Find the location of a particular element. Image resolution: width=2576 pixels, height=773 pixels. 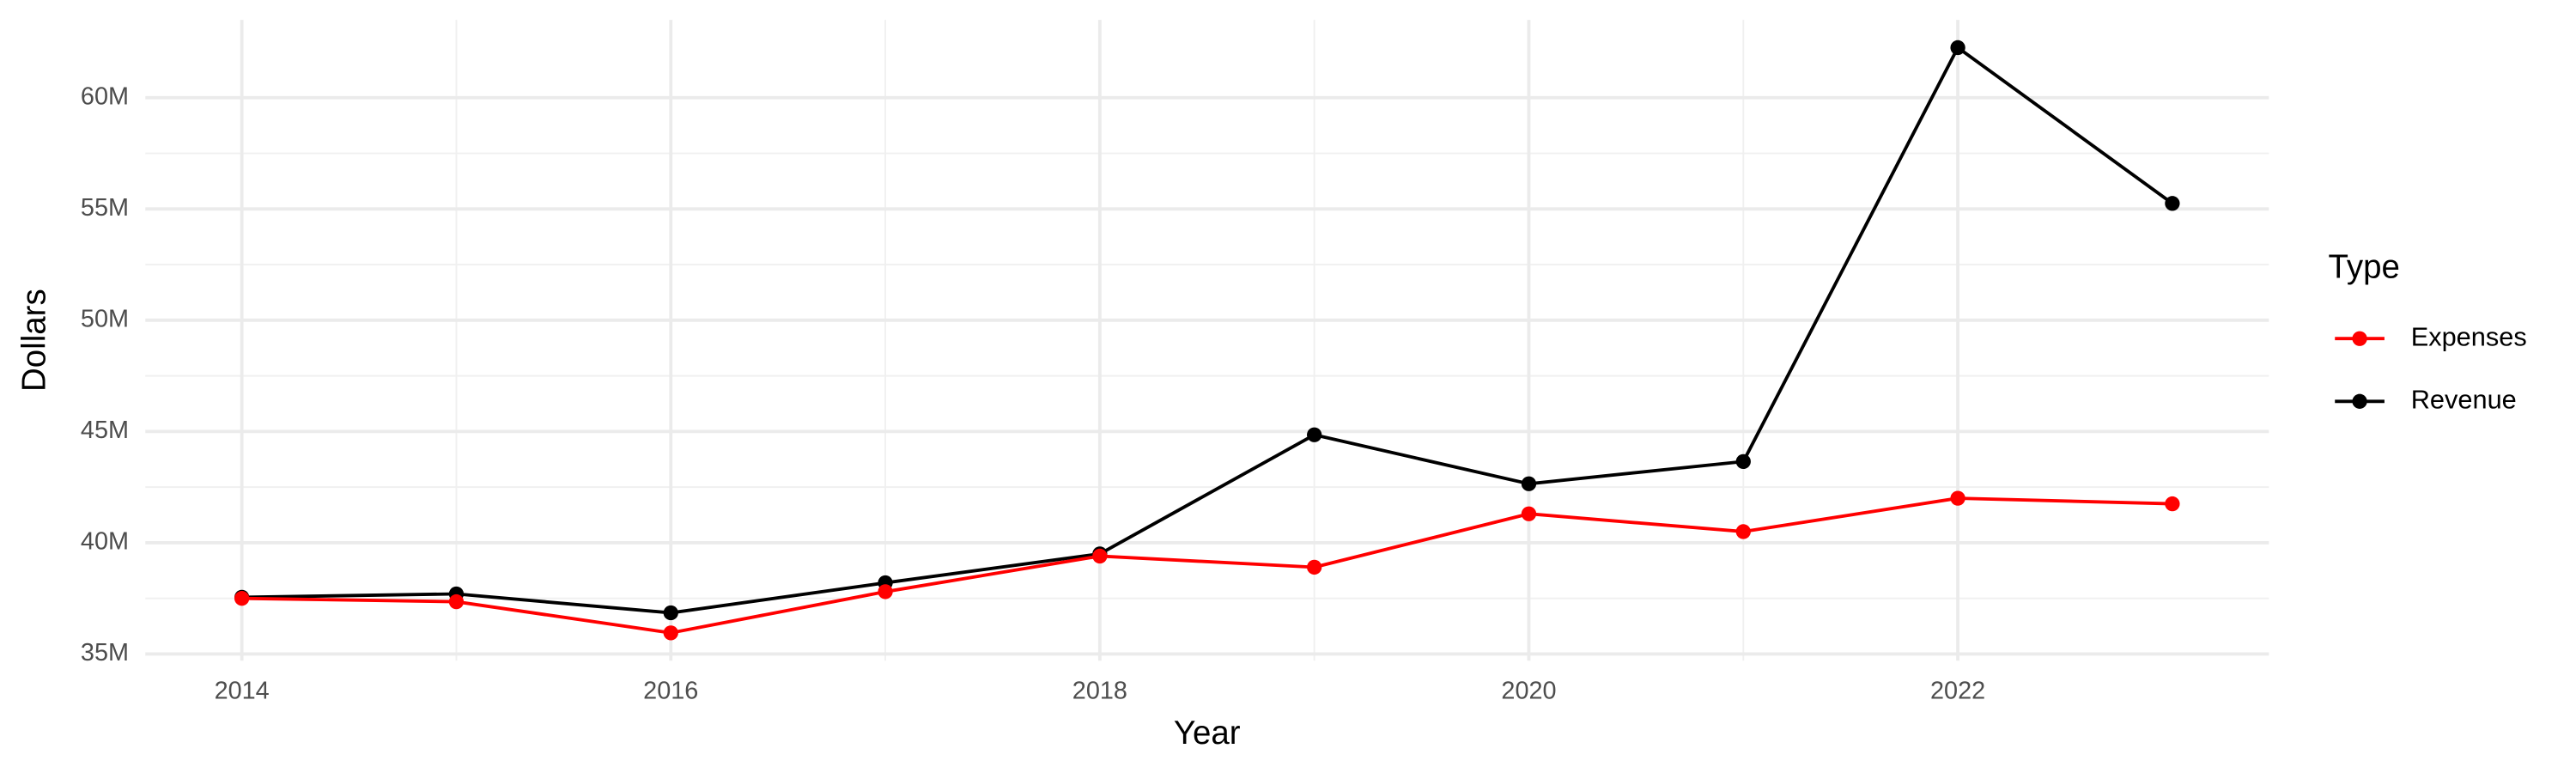

x-tick-label: 2016 is located at coordinates (671, 690).